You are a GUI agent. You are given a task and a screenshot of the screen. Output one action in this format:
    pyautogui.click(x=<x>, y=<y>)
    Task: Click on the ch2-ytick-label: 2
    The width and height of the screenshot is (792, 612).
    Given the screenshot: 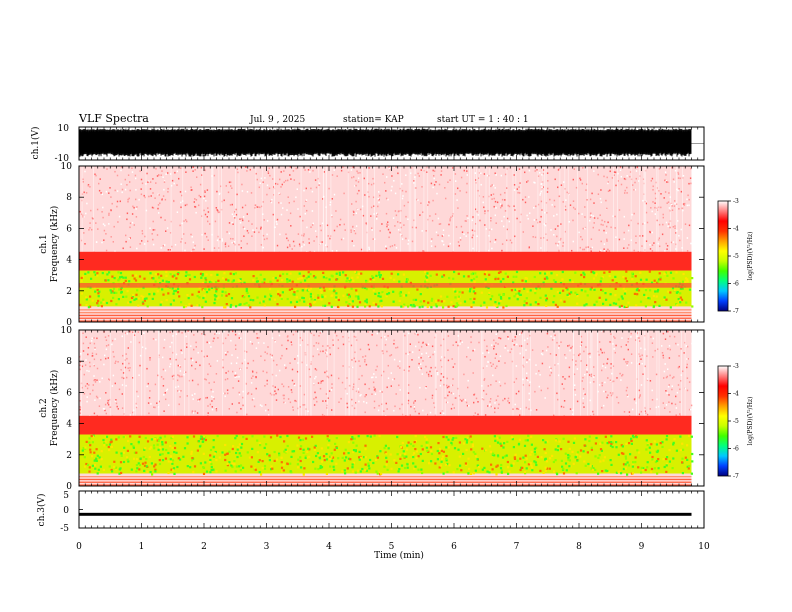 What is the action you would take?
    pyautogui.click(x=69, y=456)
    